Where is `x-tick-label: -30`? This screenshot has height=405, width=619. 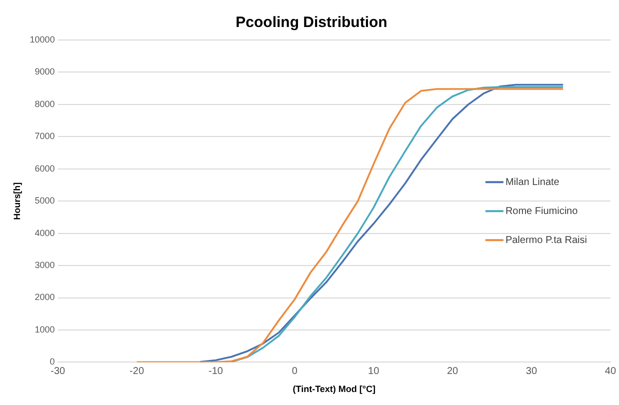 x-tick-label: -30 is located at coordinates (58, 371).